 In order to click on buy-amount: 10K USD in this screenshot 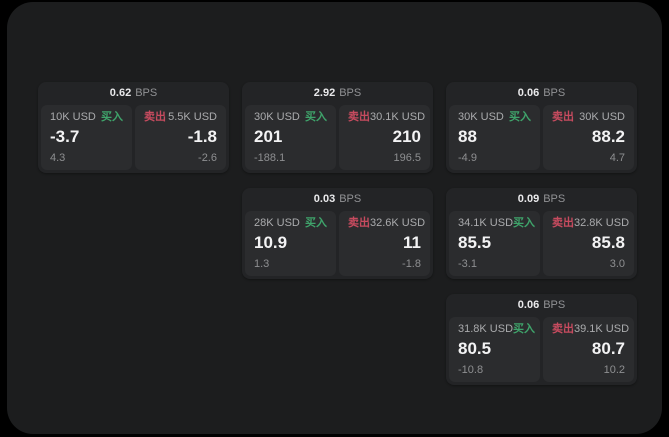, I will do `click(73, 117)`.